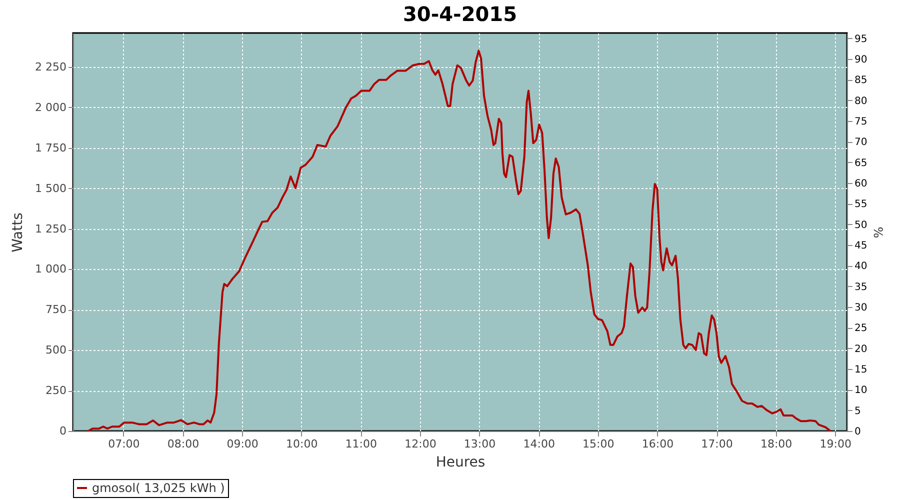 This screenshot has width=900, height=500. What do you see at coordinates (658, 444) in the screenshot?
I see `x-tick-label: 16:00` at bounding box center [658, 444].